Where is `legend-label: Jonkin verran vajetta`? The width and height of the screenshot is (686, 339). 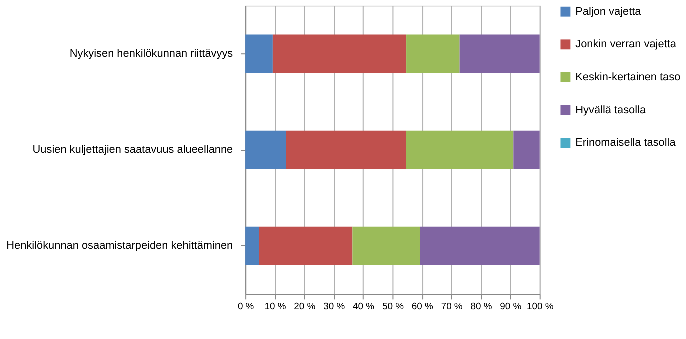 legend-label: Jonkin verran vajetta is located at coordinates (627, 44).